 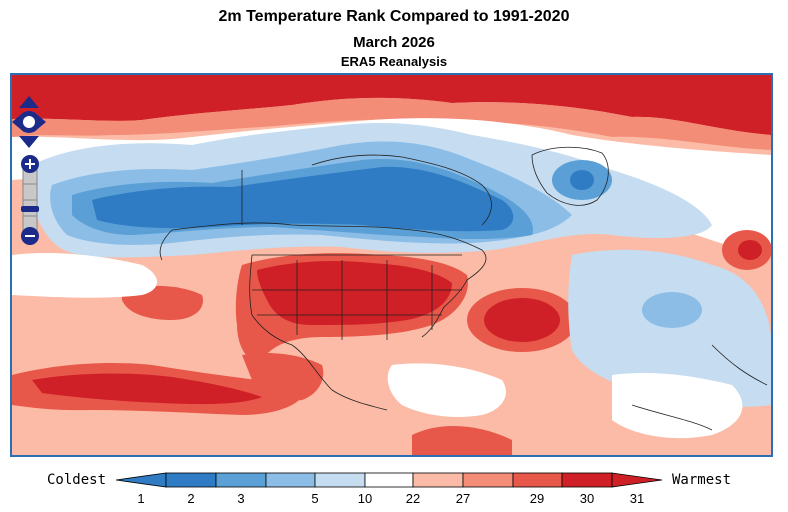 I want to click on legend-tick: 27, so click(x=463, y=498).